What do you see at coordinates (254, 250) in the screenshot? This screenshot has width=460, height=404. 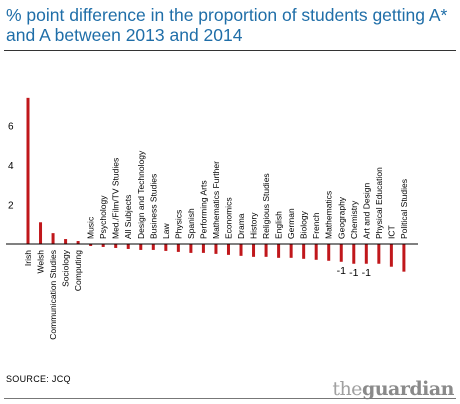 I see `bar-history` at bounding box center [254, 250].